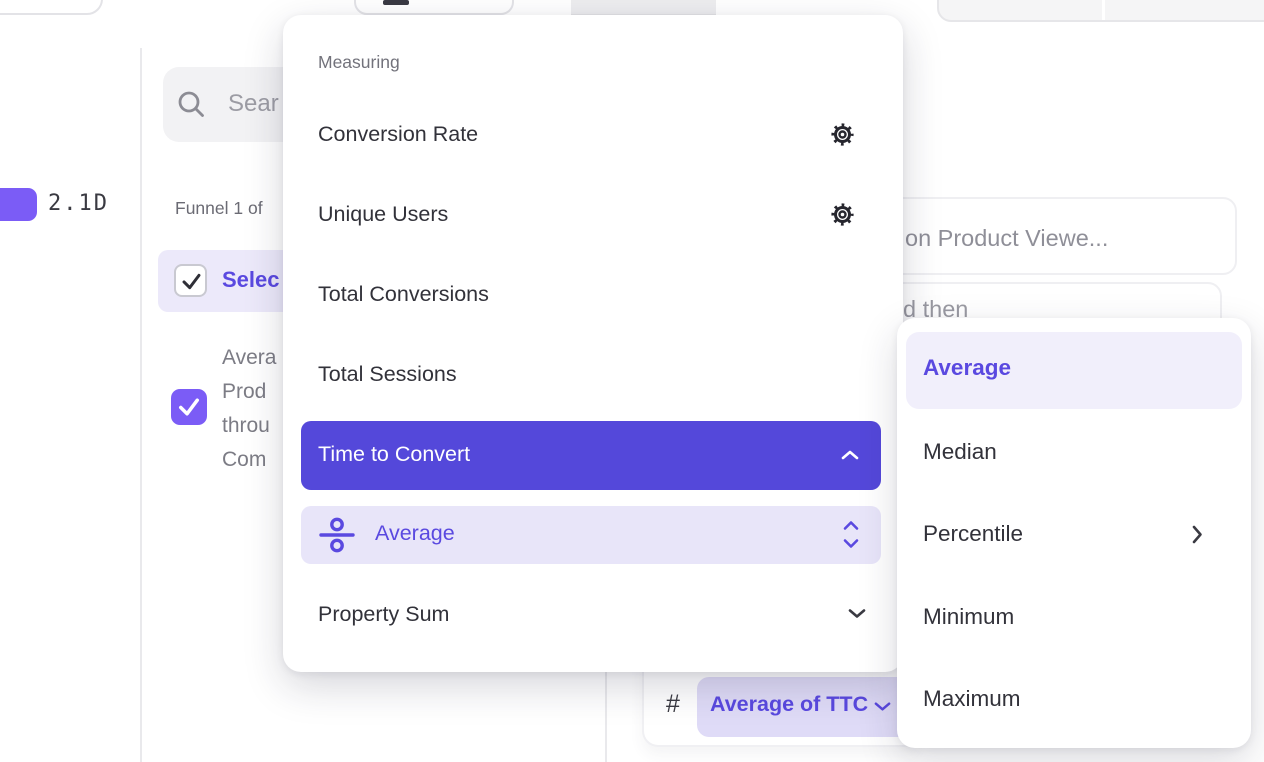 The image size is (1264, 762). What do you see at coordinates (434, 7) in the screenshot?
I see `header-card-fragment-mid` at bounding box center [434, 7].